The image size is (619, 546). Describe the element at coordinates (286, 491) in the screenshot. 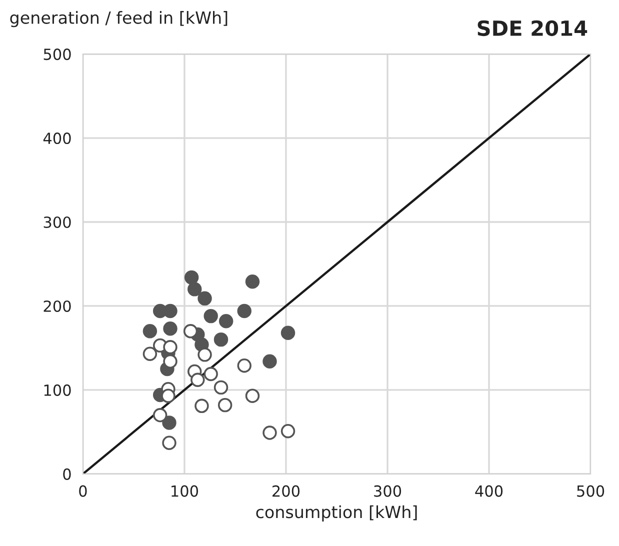

I see `x-tick-label: 200` at that location.